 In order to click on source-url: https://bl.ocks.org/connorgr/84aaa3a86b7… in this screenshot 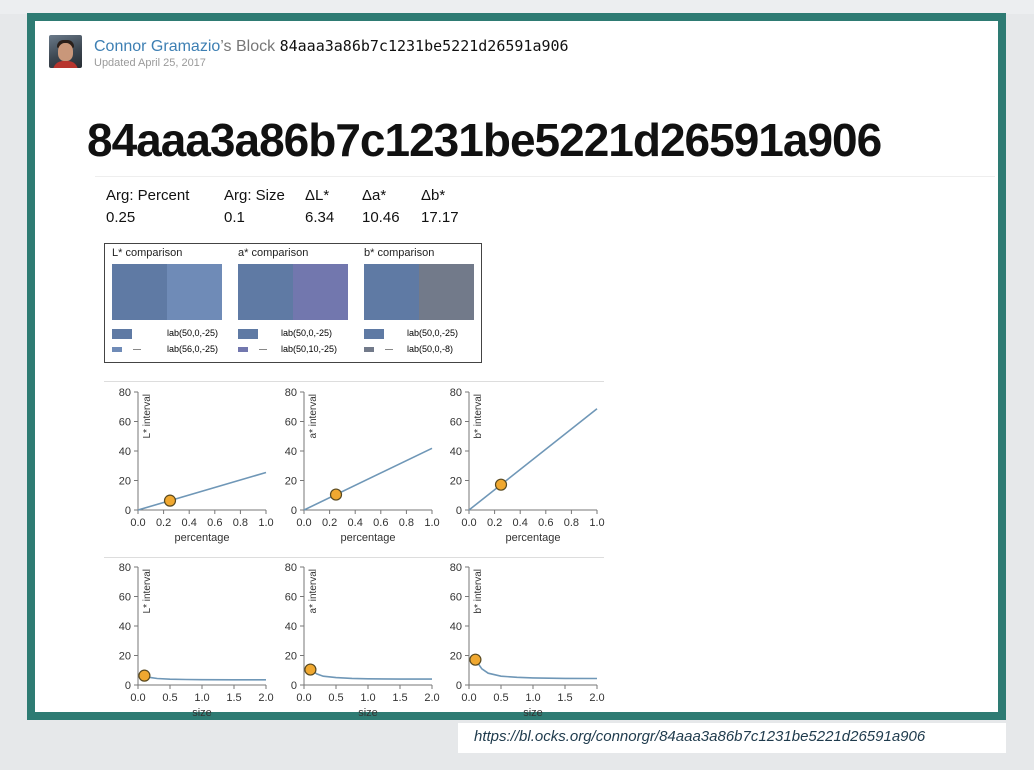, I will do `click(700, 736)`.